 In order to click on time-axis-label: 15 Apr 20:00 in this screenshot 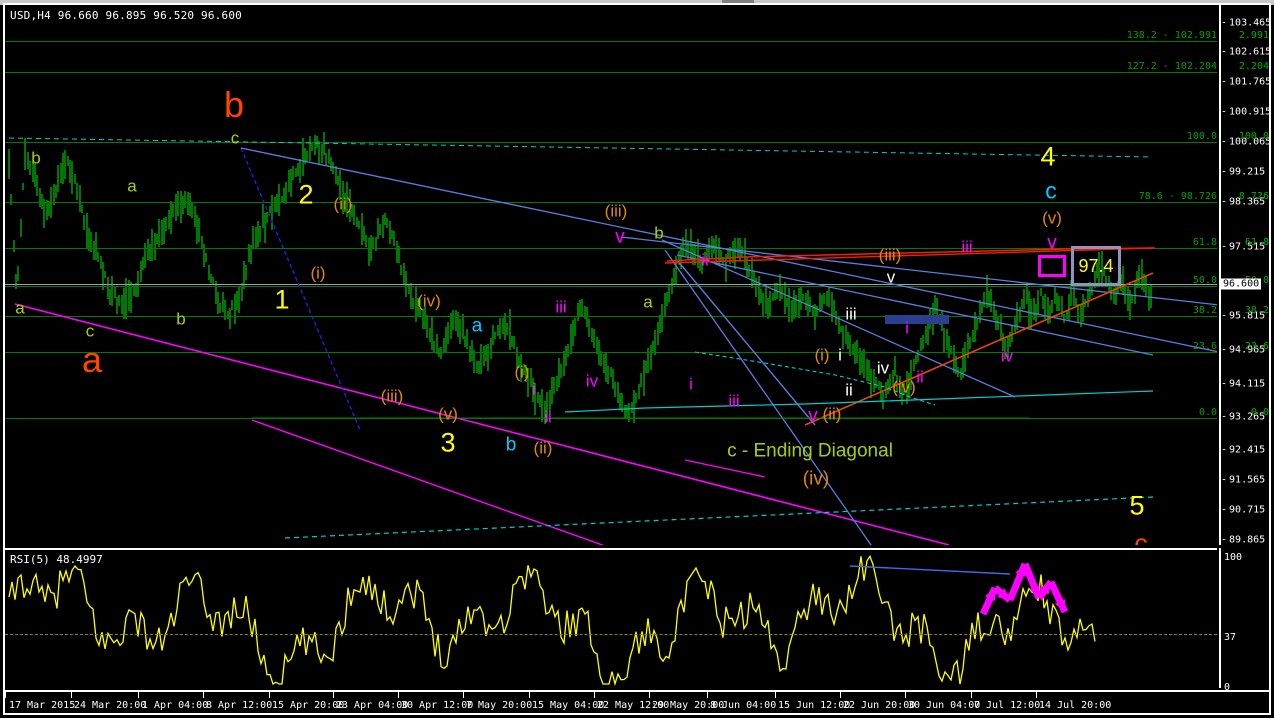, I will do `click(308, 705)`.